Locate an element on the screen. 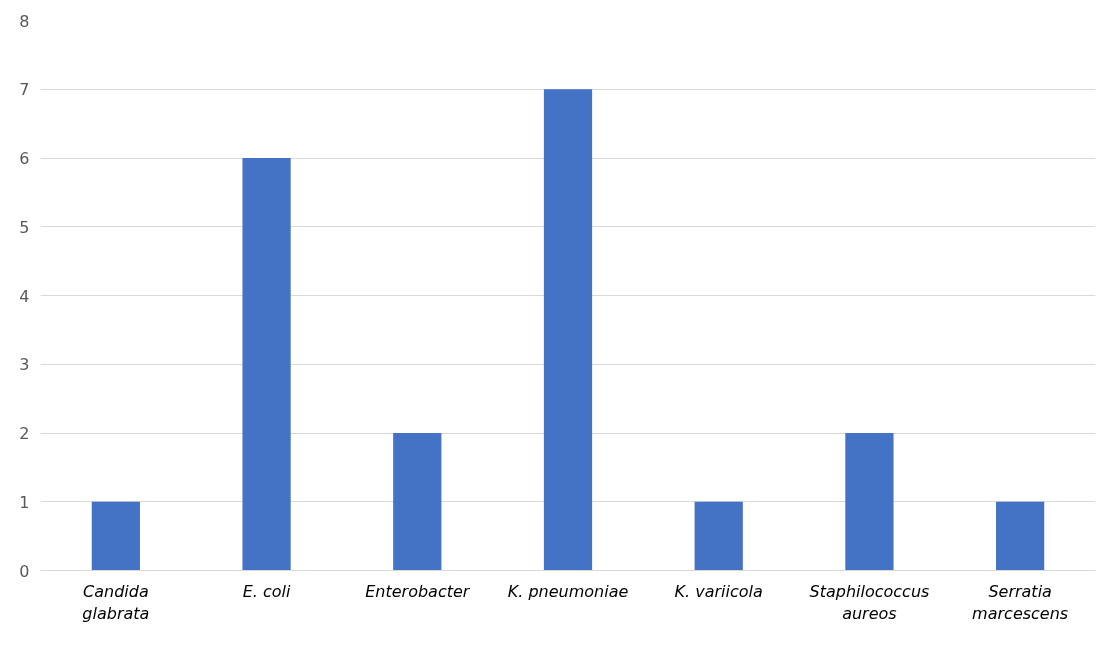 The width and height of the screenshot is (1119, 646). y-tick-label: 3 is located at coordinates (24, 365).